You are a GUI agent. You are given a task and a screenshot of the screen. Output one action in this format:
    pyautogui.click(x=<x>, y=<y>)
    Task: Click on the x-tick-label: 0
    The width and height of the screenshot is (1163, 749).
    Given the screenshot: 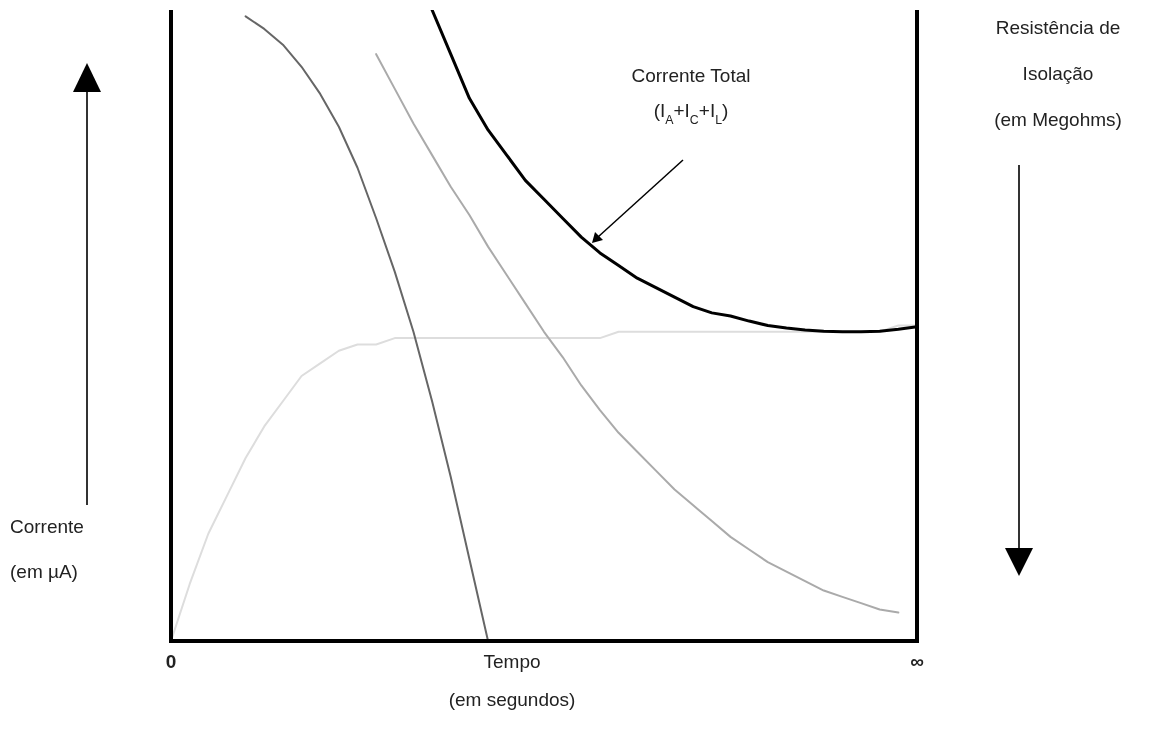 What is the action you would take?
    pyautogui.click(x=171, y=661)
    